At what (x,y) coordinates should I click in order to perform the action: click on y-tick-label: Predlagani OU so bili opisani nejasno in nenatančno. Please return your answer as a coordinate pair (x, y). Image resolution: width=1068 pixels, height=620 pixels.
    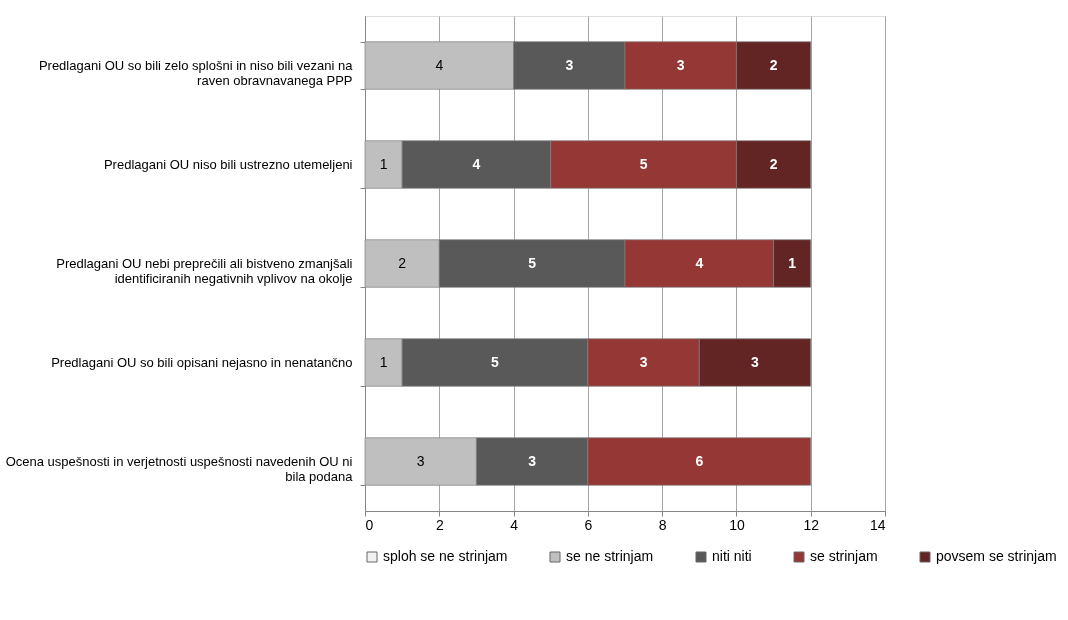
    Looking at the image, I should click on (202, 362).